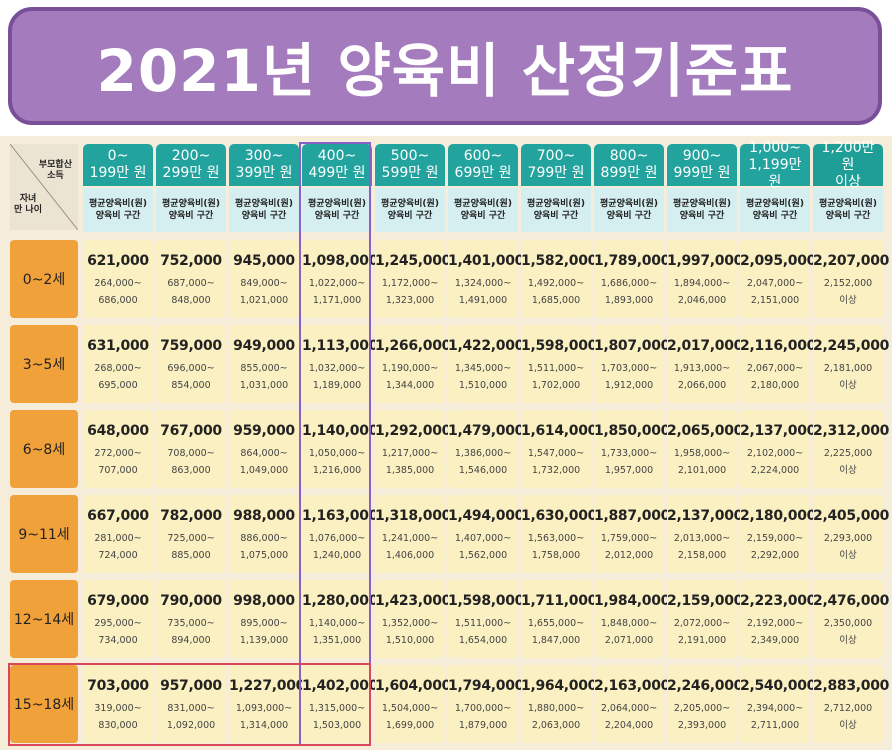 This screenshot has height=750, width=892. I want to click on table-cell: 2,017,000 1,913,000~ 2,066,000, so click(705, 364).